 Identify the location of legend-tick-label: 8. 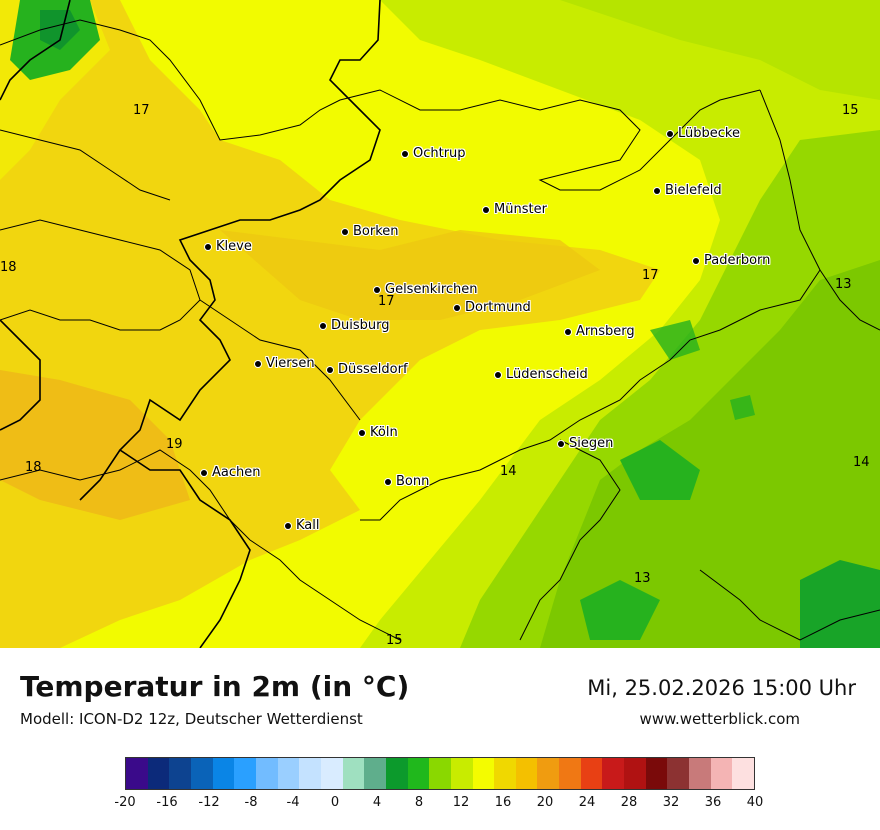
(419, 802).